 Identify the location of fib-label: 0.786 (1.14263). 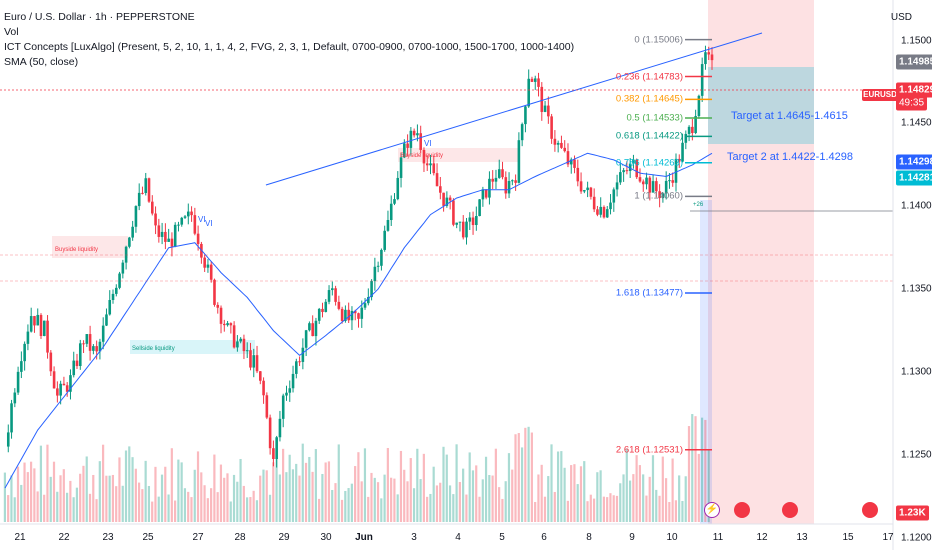
(649, 163).